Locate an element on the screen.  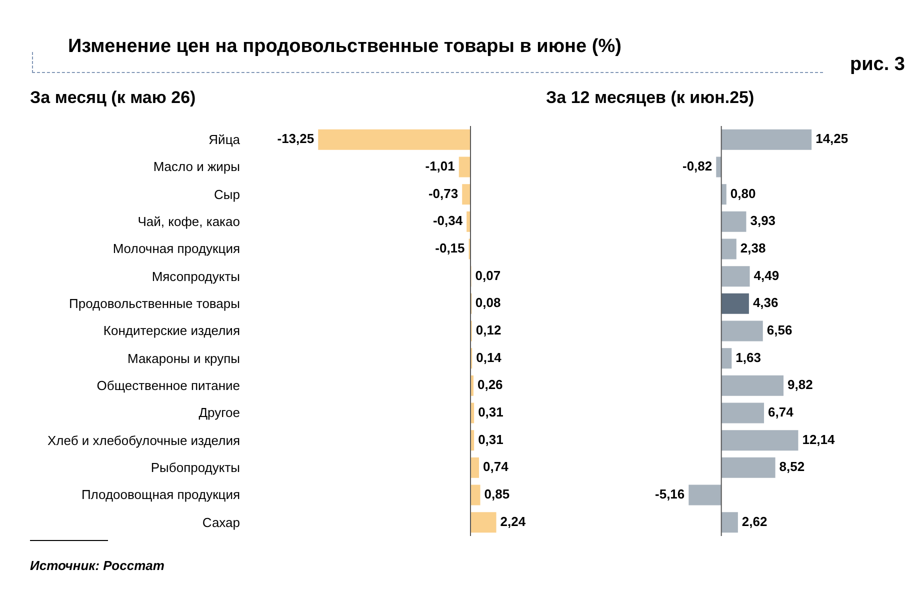
data-label: -0,34 is located at coordinates (448, 220).